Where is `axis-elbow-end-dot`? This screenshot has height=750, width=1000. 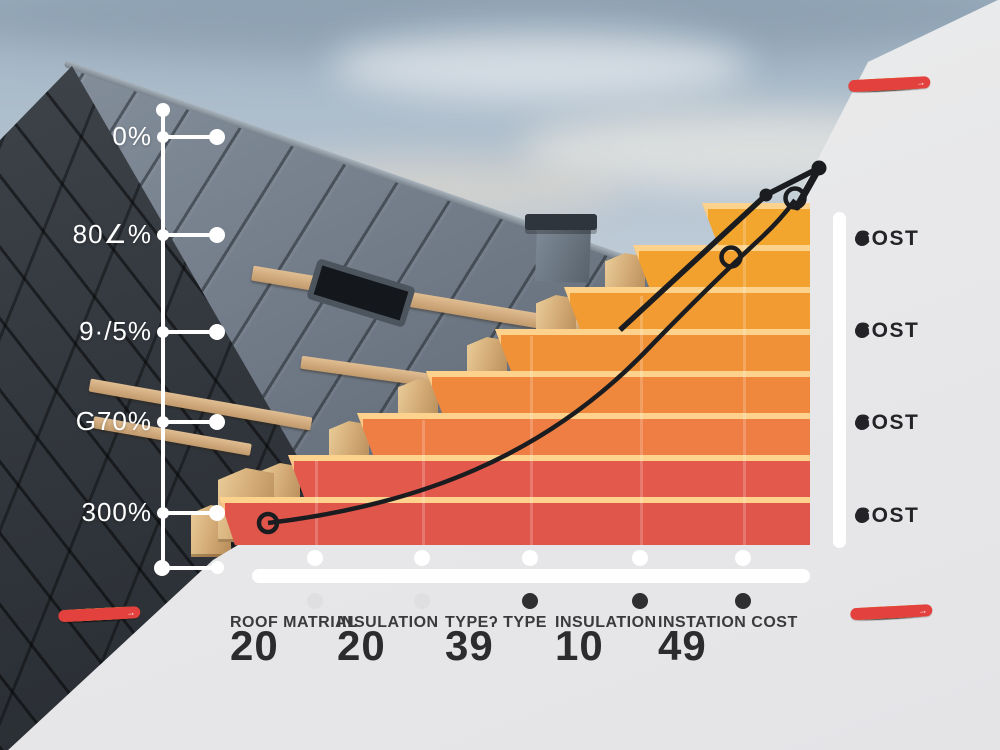 axis-elbow-end-dot is located at coordinates (217, 567).